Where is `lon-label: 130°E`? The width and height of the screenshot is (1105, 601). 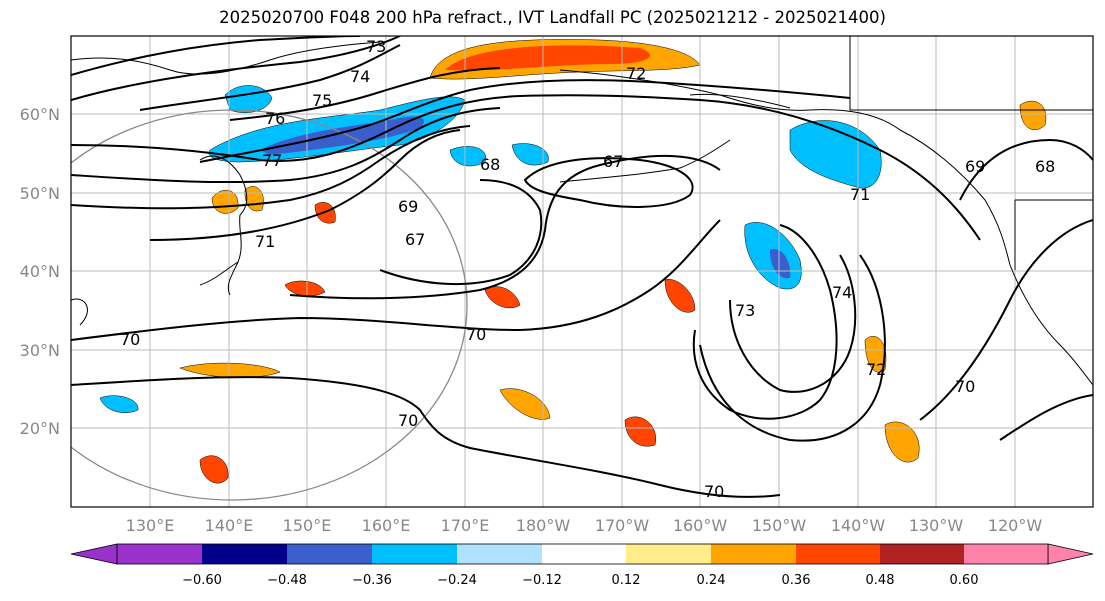 lon-label: 130°E is located at coordinates (150, 525).